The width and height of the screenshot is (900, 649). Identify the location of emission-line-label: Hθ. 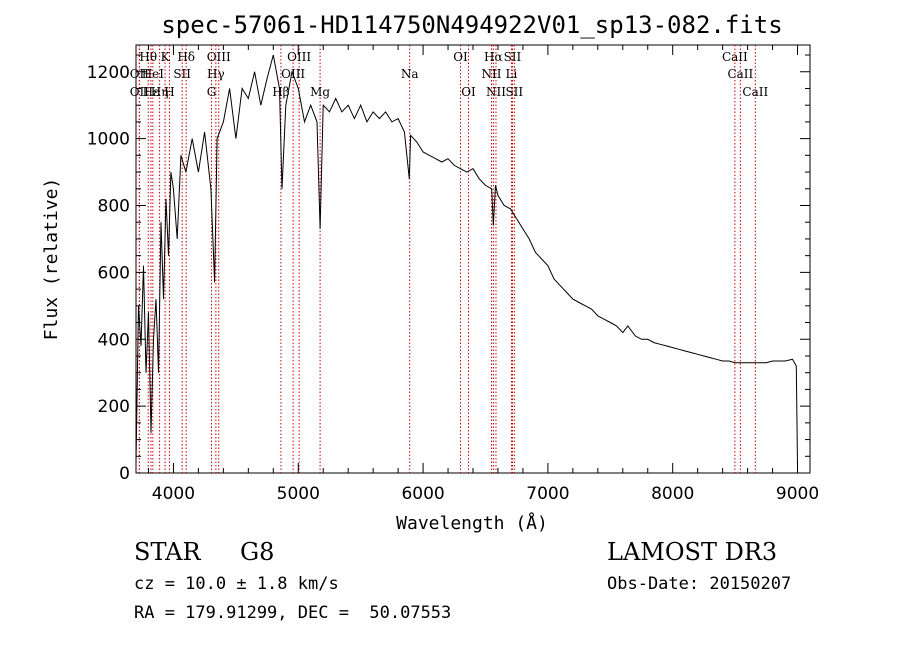
(148, 57).